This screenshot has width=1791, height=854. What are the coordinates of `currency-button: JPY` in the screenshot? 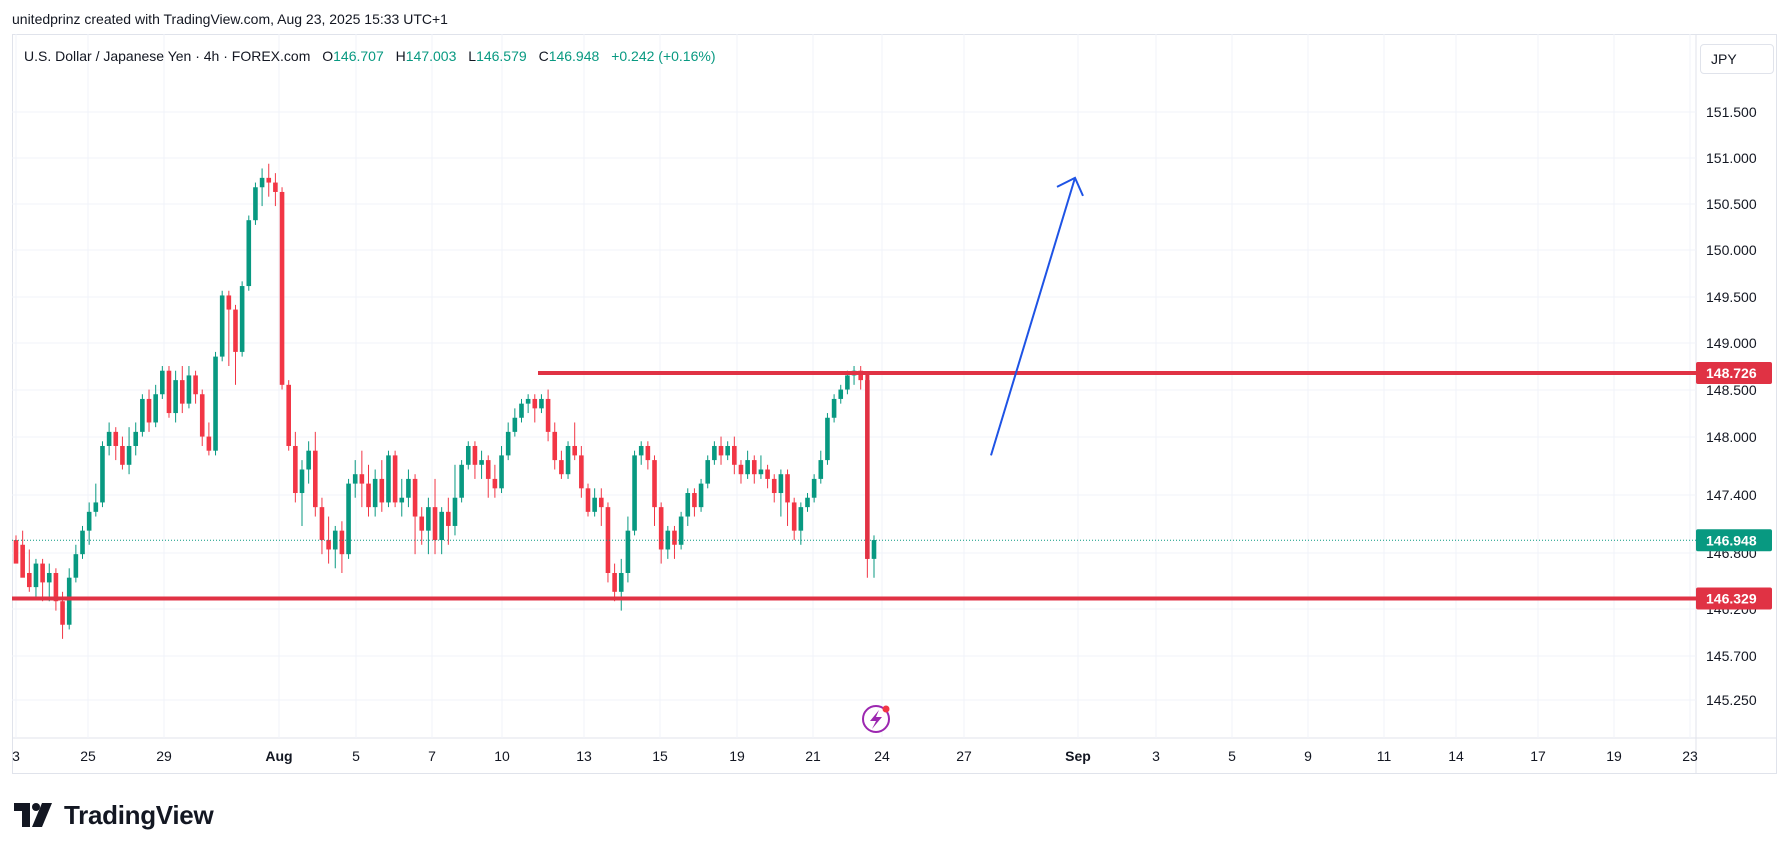 It's located at (1737, 59).